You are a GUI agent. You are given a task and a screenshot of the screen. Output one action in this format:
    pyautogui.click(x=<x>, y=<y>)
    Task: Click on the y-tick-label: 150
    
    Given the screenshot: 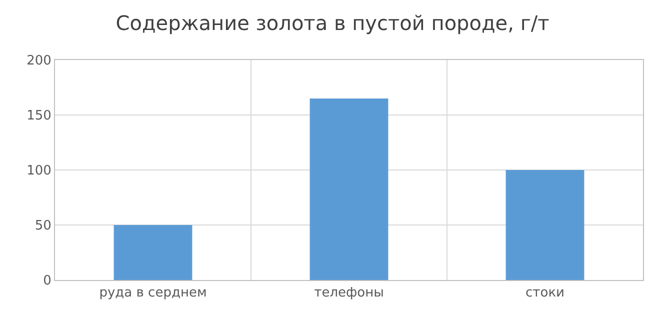 What is the action you would take?
    pyautogui.click(x=39, y=116)
    